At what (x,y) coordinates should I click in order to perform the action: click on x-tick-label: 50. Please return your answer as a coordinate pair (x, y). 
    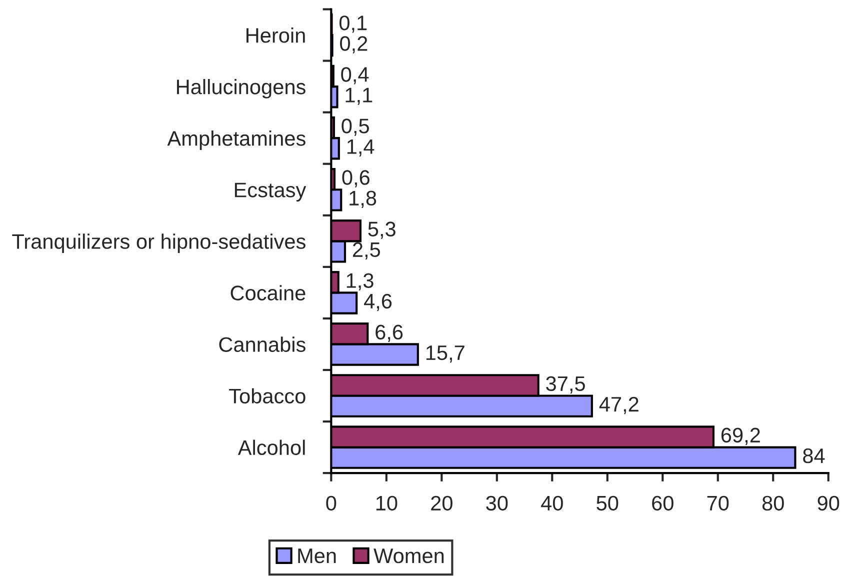
    Looking at the image, I should click on (607, 503).